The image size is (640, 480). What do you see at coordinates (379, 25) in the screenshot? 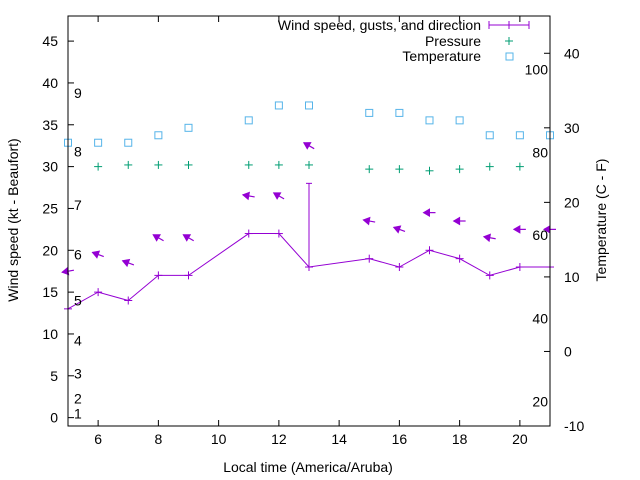
I see `legend-label-wind: Wind speed, gusts, and direction` at bounding box center [379, 25].